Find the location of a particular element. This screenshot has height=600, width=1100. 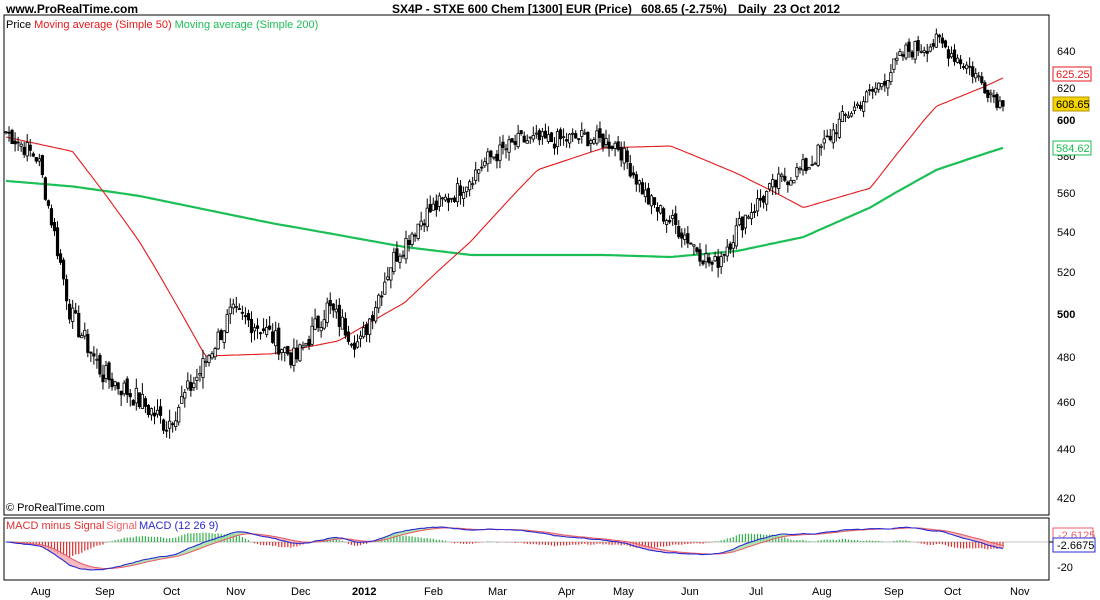

x-tick: Dec is located at coordinates (301, 592).